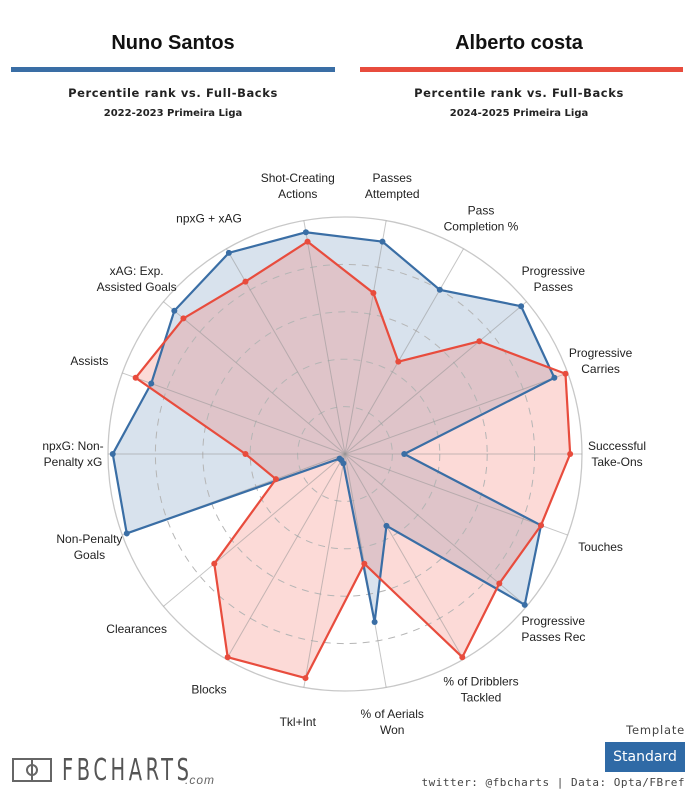  I want to click on player-color-bar-left, so click(173, 69).